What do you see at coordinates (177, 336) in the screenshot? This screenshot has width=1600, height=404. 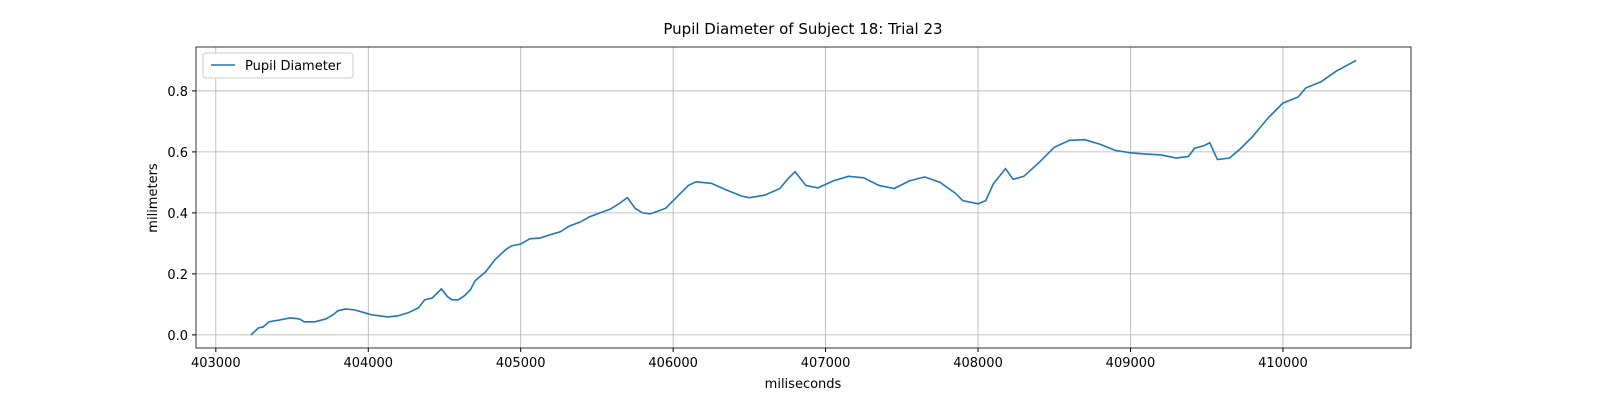 I see `y-tick-label: 0.0` at bounding box center [177, 336].